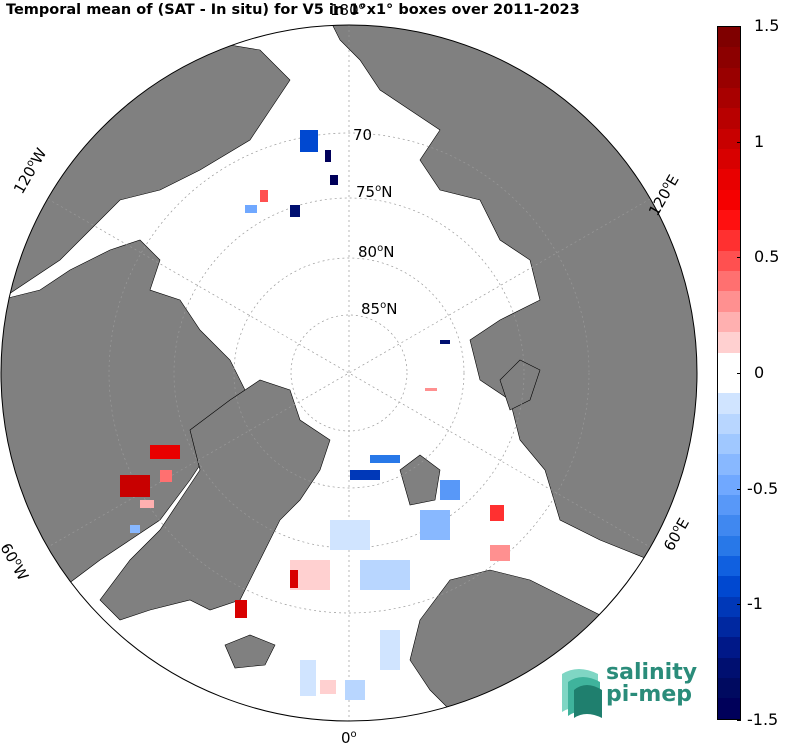 The image size is (786, 747). What do you see at coordinates (582, 693) in the screenshot?
I see `logo-icon` at bounding box center [582, 693].